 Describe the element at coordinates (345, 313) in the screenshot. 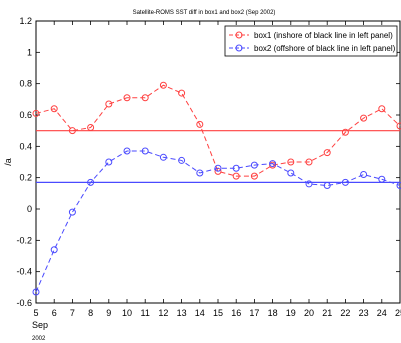

I see `x-tick-label: 22` at that location.